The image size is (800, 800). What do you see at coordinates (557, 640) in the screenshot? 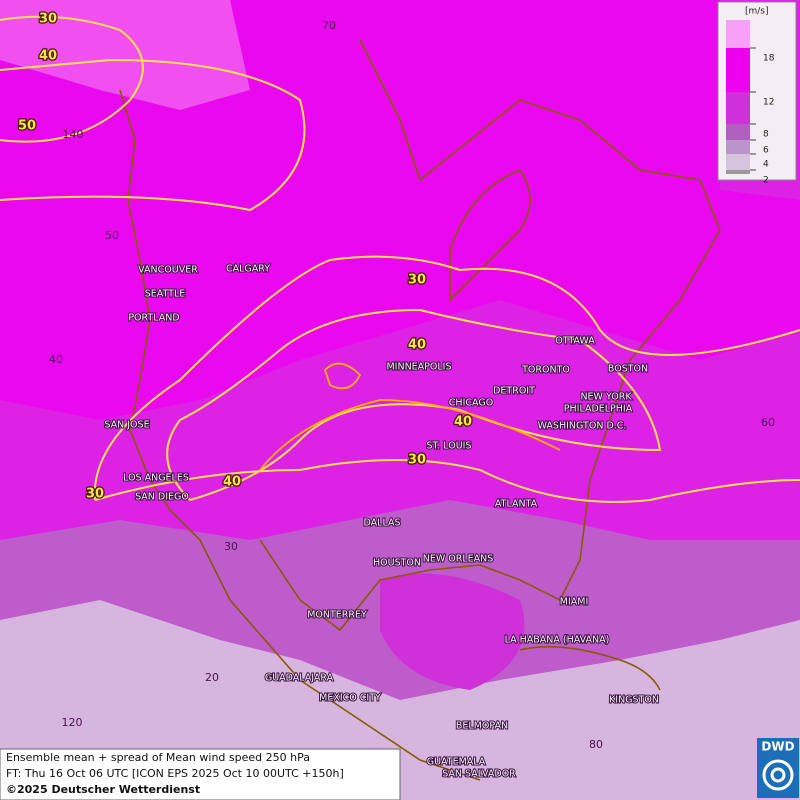
I see `city-label: LA HABANA (HAVANA)` at bounding box center [557, 640].